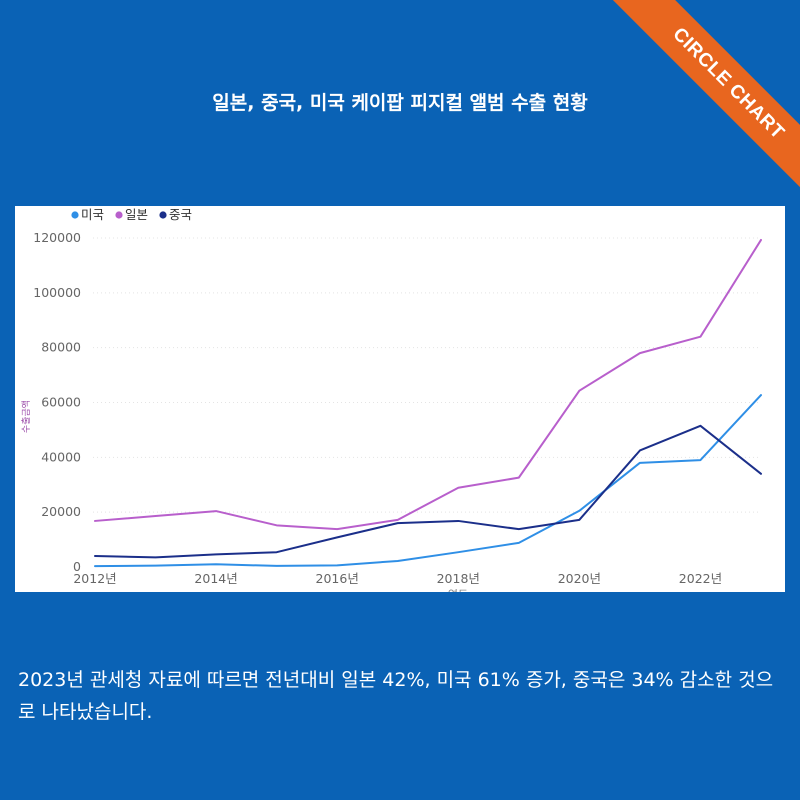  I want to click on circle-chart-ribbon: CIRCLE CHART, so click(685, 115).